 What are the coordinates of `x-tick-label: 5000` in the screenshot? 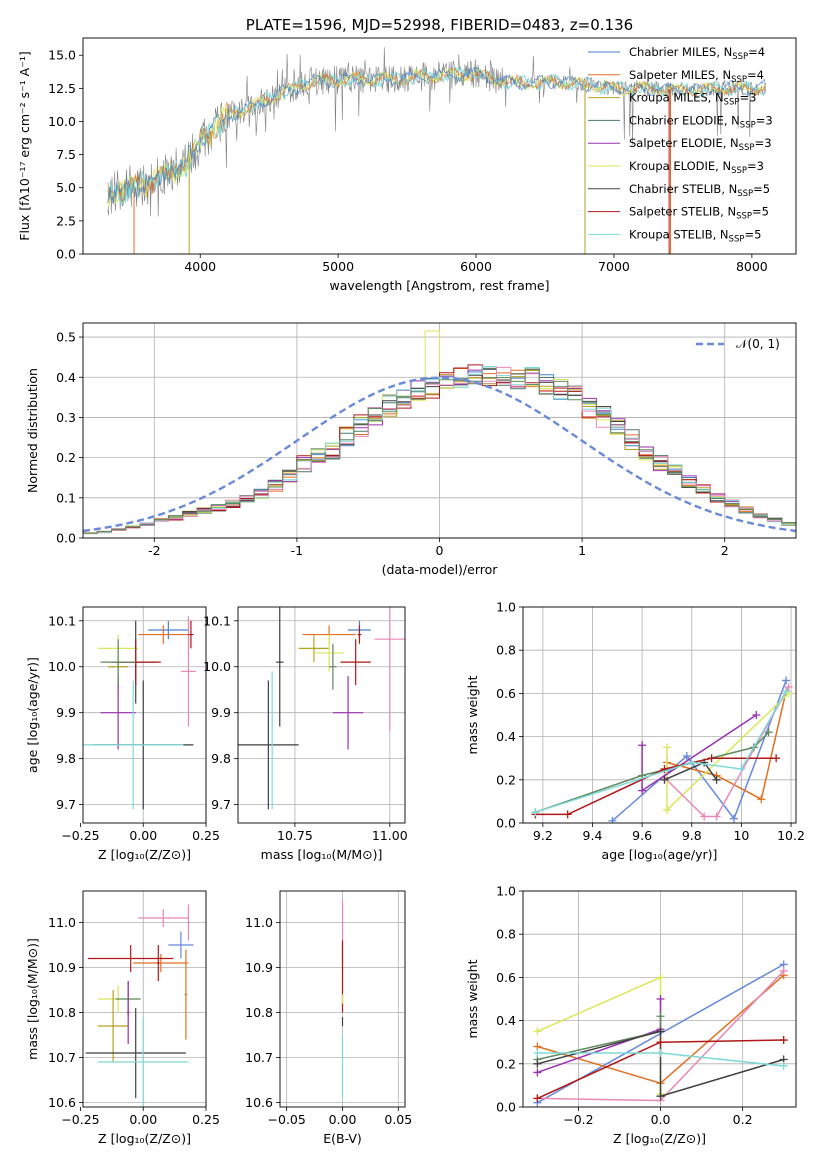 It's located at (338, 266).